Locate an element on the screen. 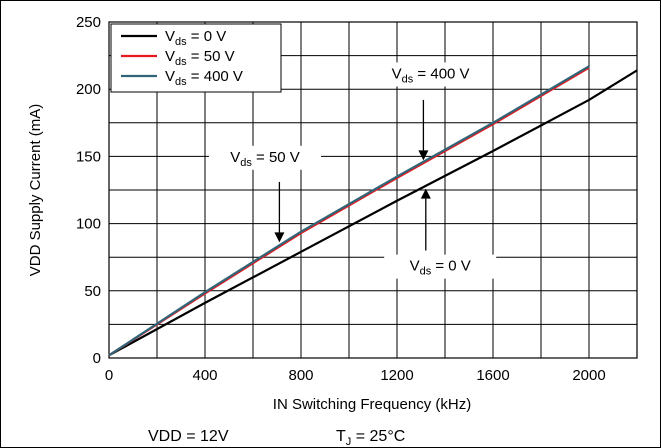 The width and height of the screenshot is (661, 448). annotation-label: Vds = 400 V is located at coordinates (431, 75).